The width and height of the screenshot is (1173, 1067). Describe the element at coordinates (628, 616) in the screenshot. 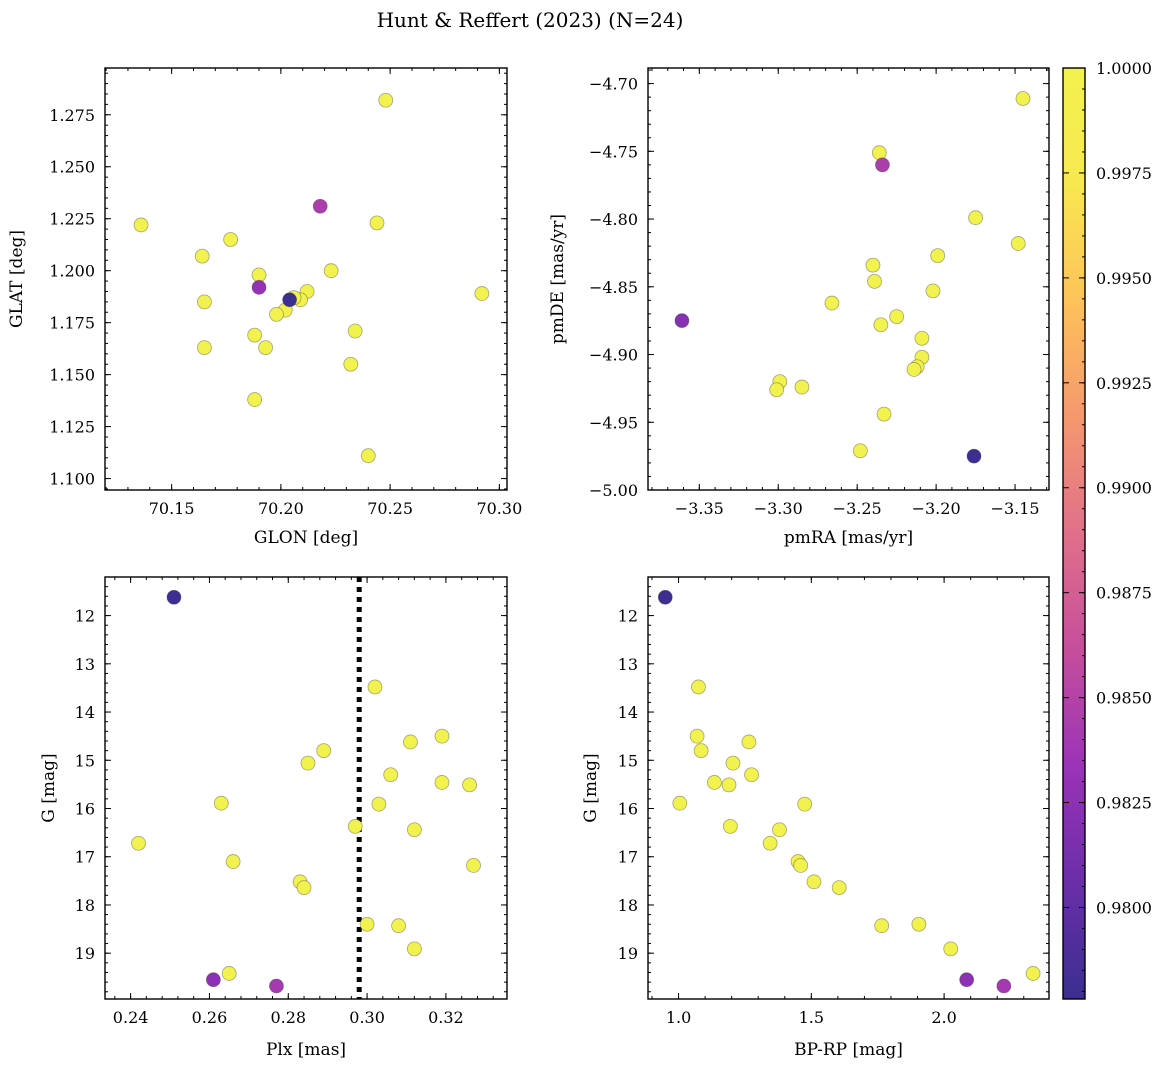

I see `y-tick-label: 12` at that location.